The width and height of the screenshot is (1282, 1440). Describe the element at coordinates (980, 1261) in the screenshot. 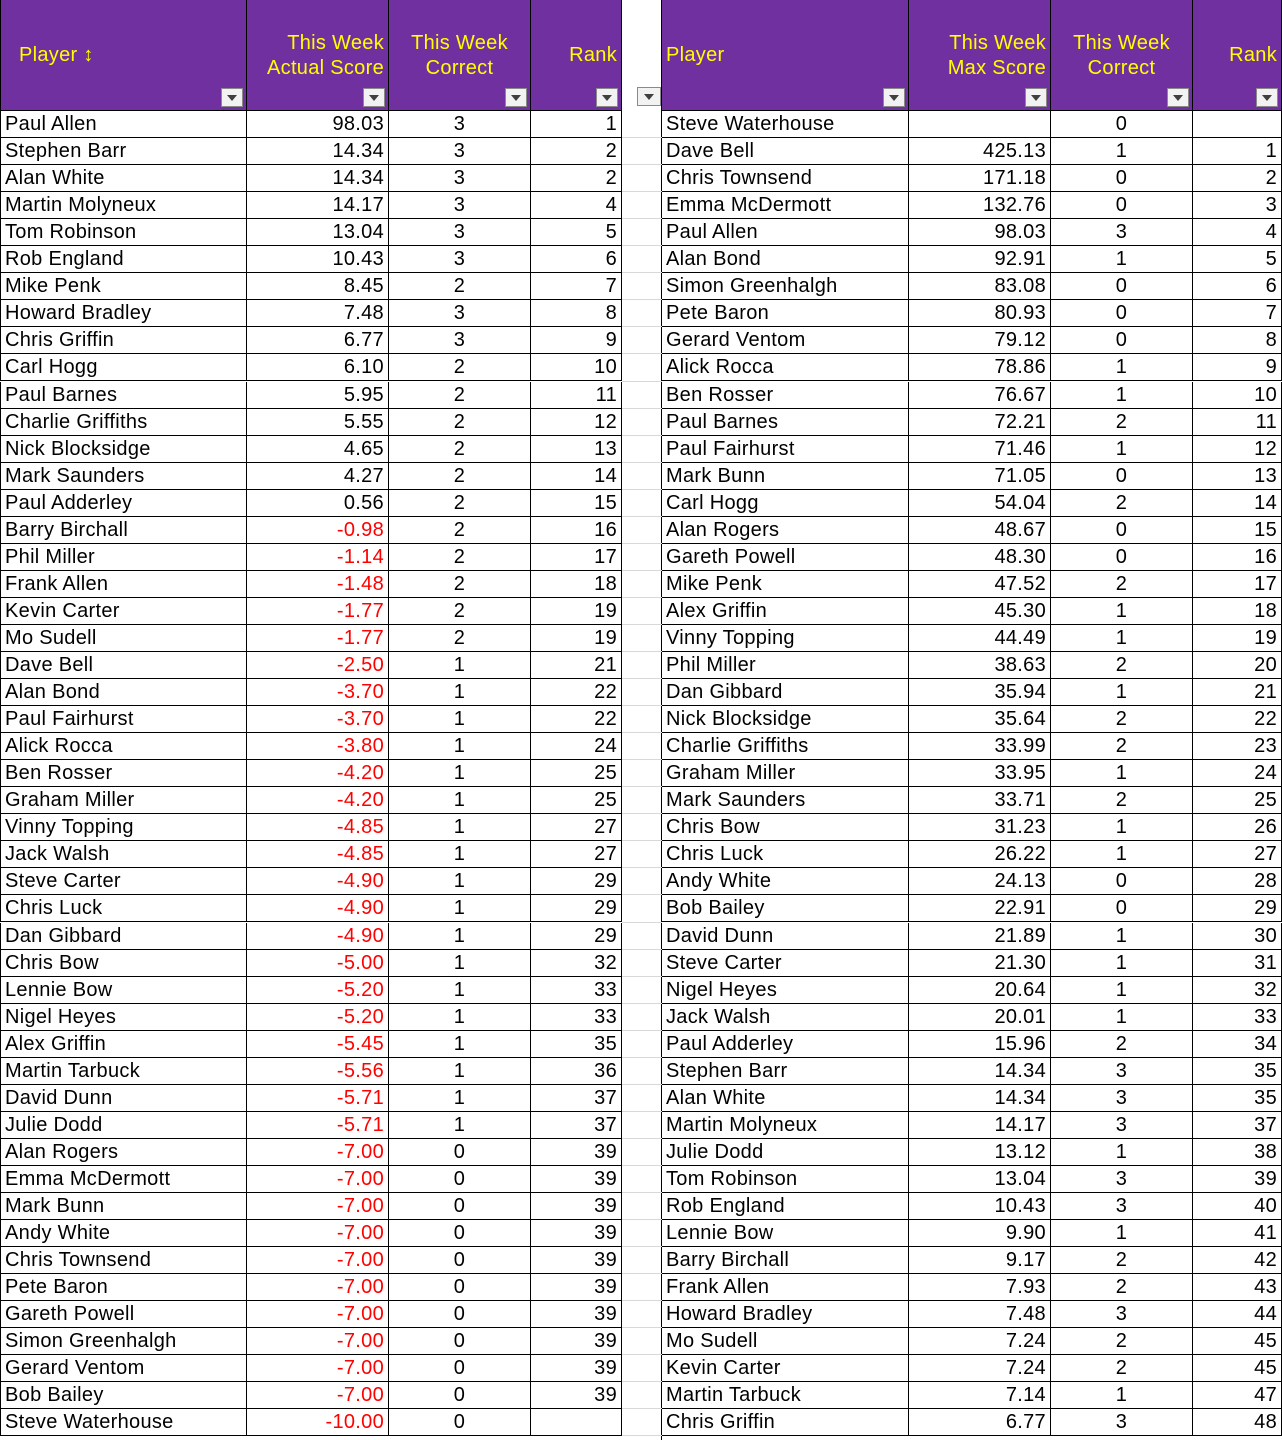

I see `max-score-cell: 9.17` at that location.